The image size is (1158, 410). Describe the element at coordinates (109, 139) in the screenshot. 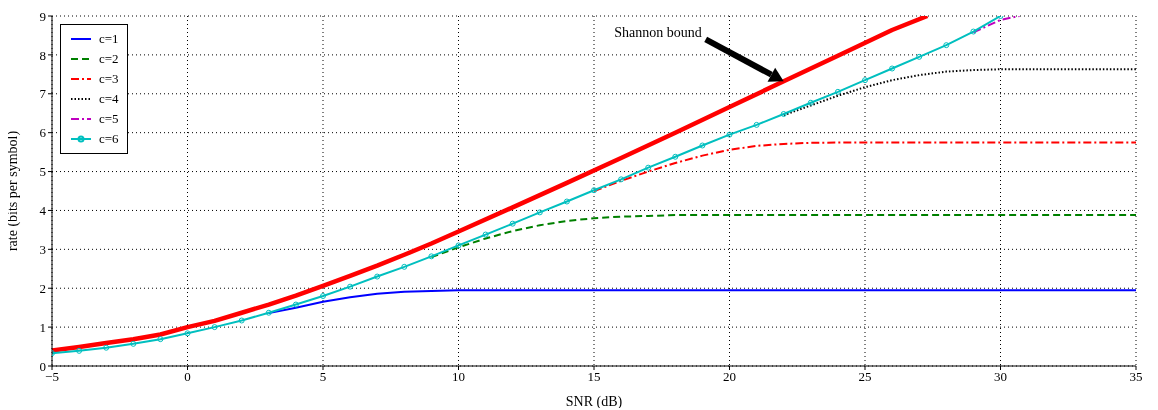

I see `legend-label: c=6` at that location.